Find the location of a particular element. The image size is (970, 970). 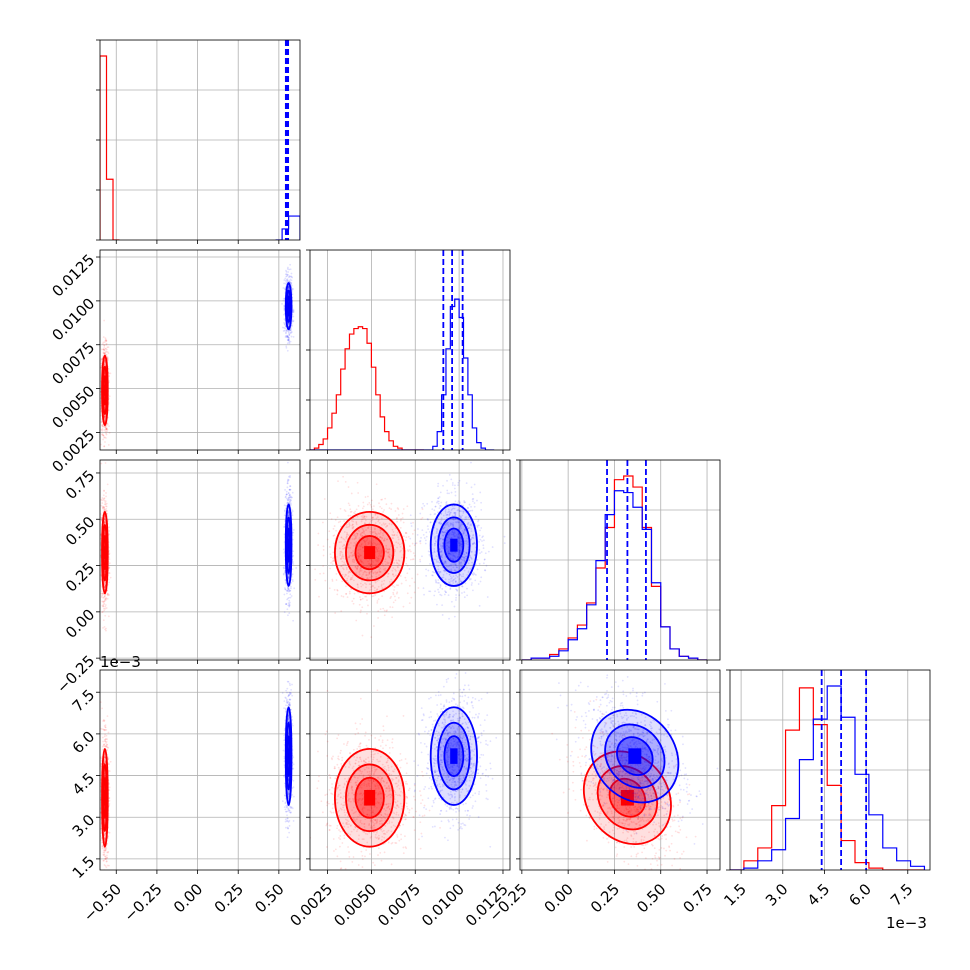

histogram-red is located at coordinates (367, 388).